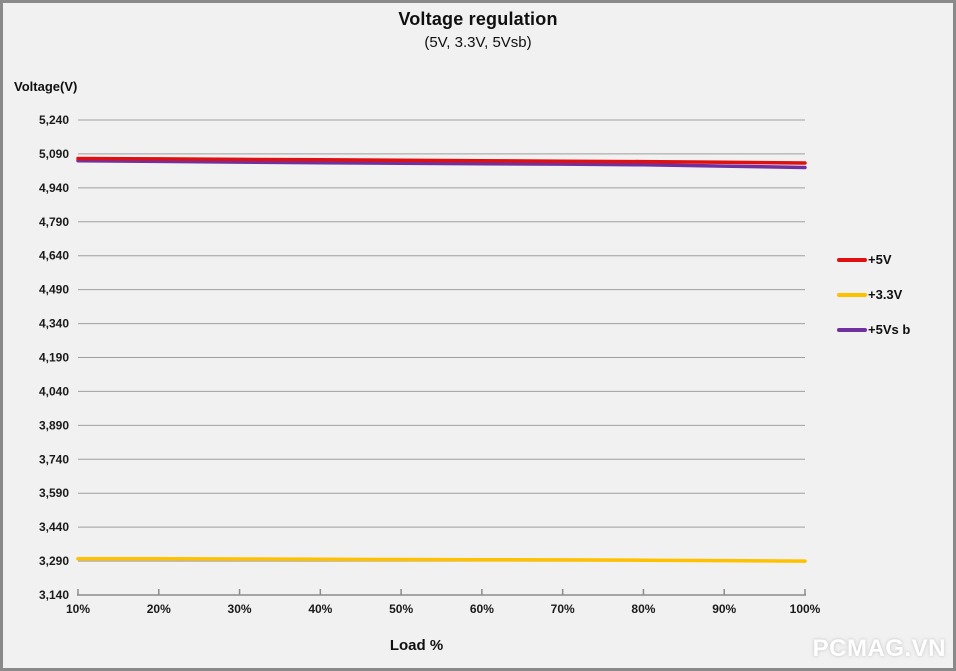 This screenshot has width=956, height=671. What do you see at coordinates (416, 645) in the screenshot?
I see `x-axis-title: Load %` at bounding box center [416, 645].